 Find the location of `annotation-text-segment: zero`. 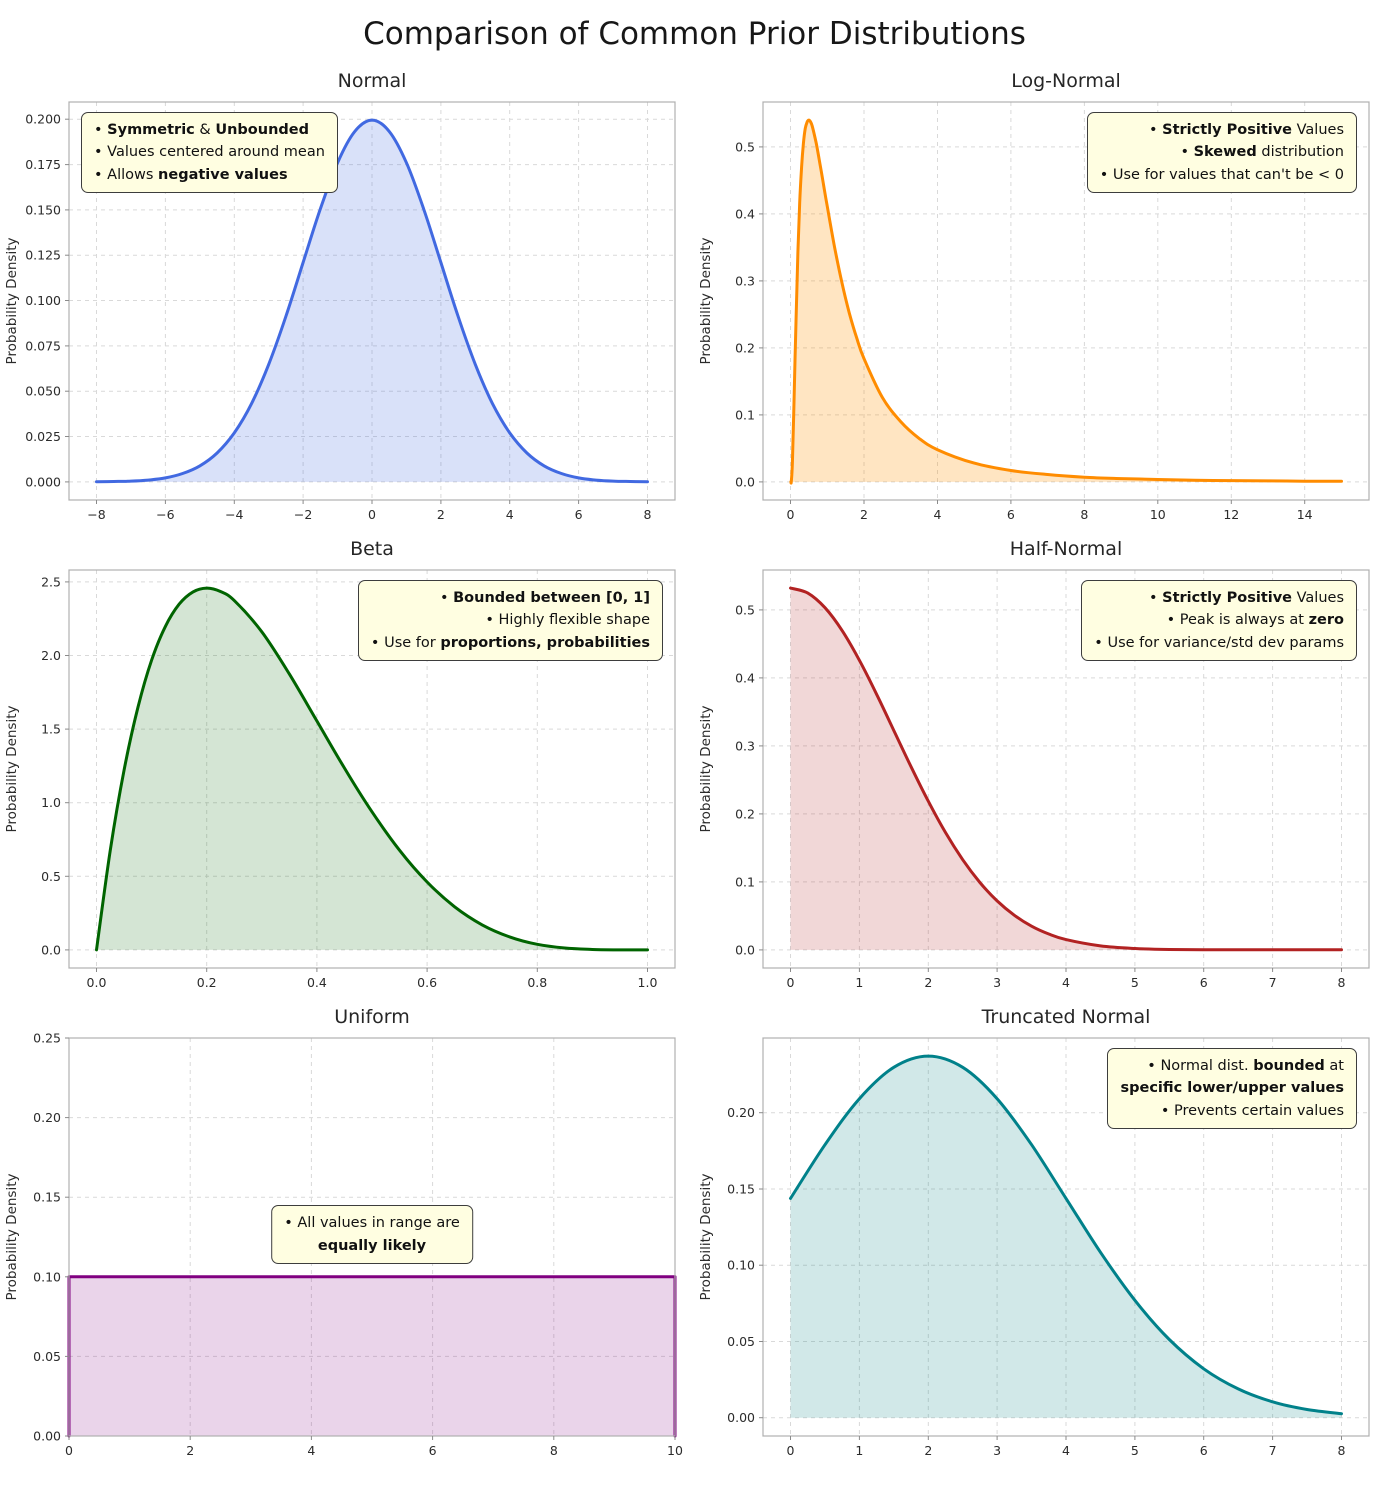

annotation-text-segment: zero is located at coordinates (1326, 620).